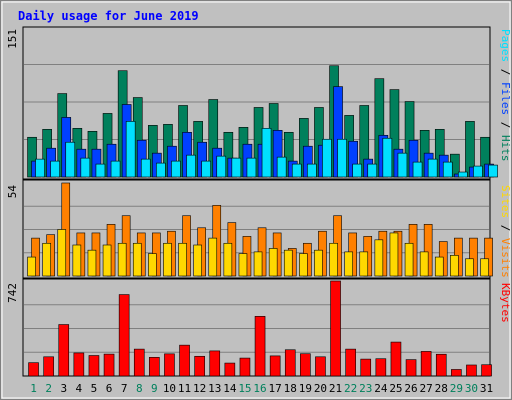  Describe the element at coordinates (79, 388) in the screenshot. I see `x-tick-label: 4` at that location.